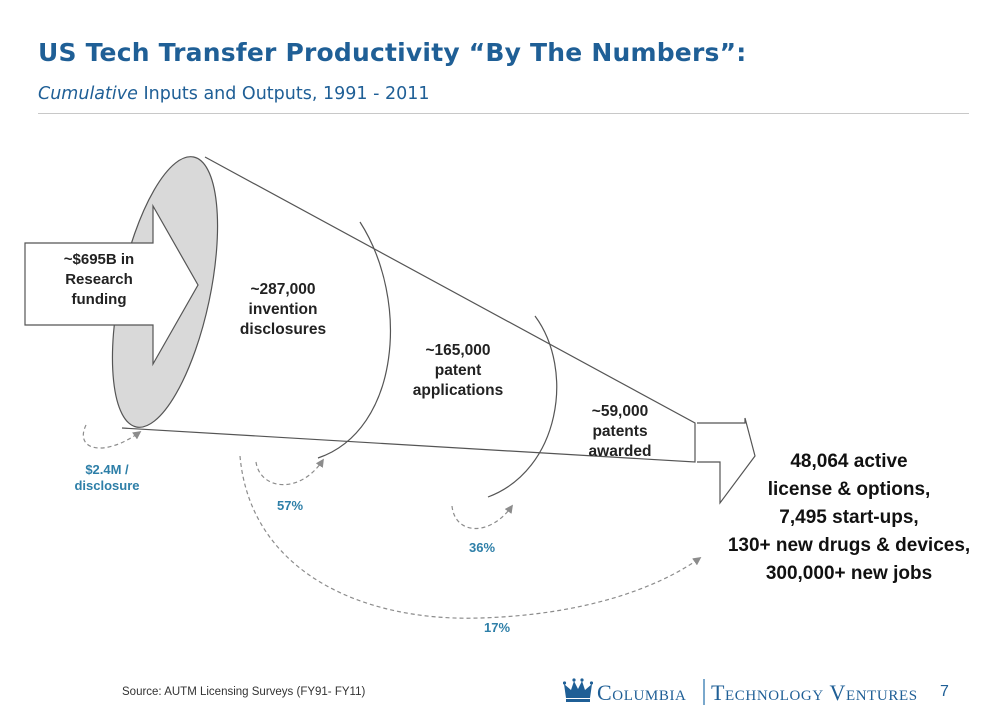  What do you see at coordinates (503, 113) in the screenshot?
I see `title-divider` at bounding box center [503, 113].